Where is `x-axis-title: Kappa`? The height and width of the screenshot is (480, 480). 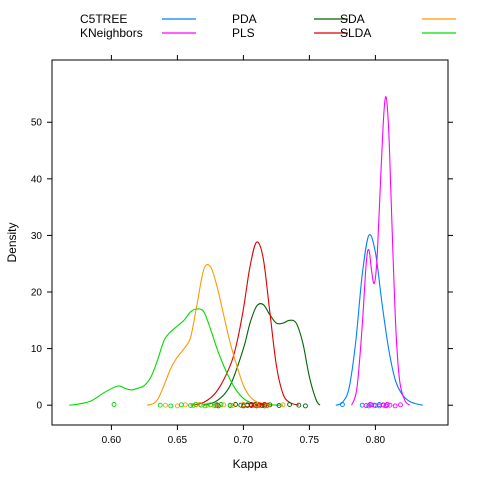
x-axis-title: Kappa is located at coordinates (250, 464).